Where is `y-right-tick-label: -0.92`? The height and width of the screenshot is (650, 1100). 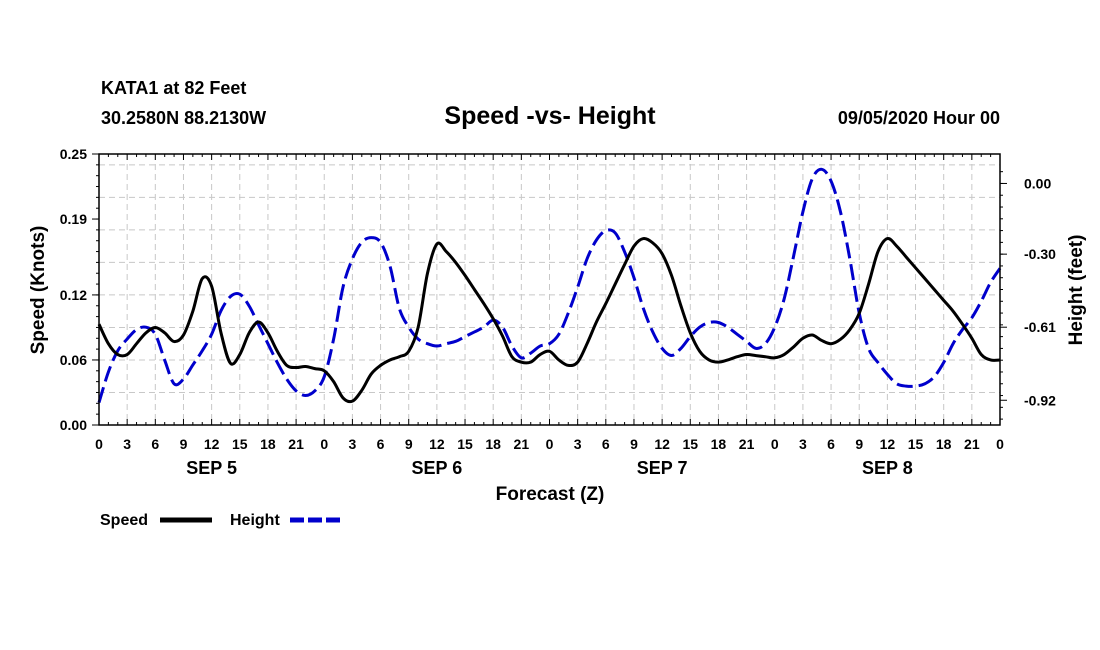
y-right-tick-label: -0.92 is located at coordinates (1040, 400).